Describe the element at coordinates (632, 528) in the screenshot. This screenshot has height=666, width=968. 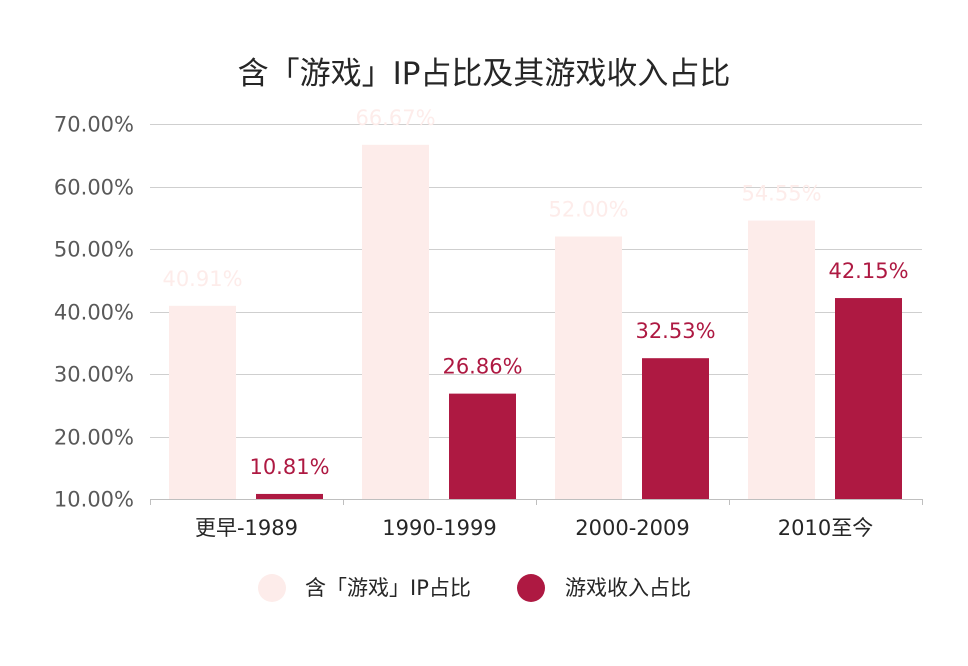
I see `x-tick-label: 2000-2009` at that location.